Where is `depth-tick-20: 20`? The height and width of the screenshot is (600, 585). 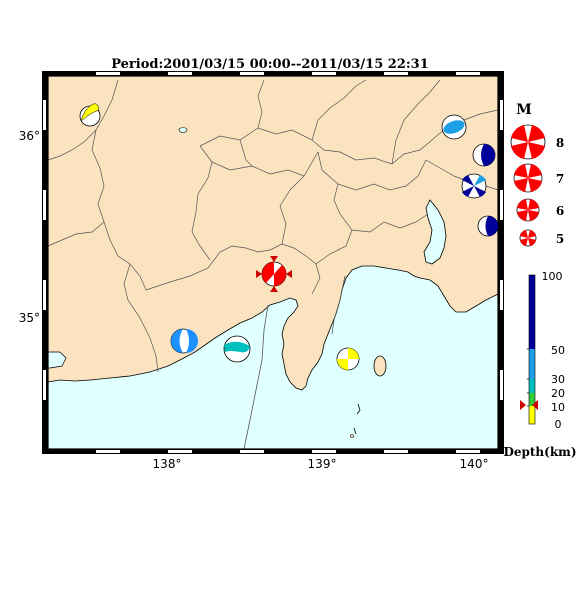
depth-tick-20: 20 is located at coordinates (558, 393).